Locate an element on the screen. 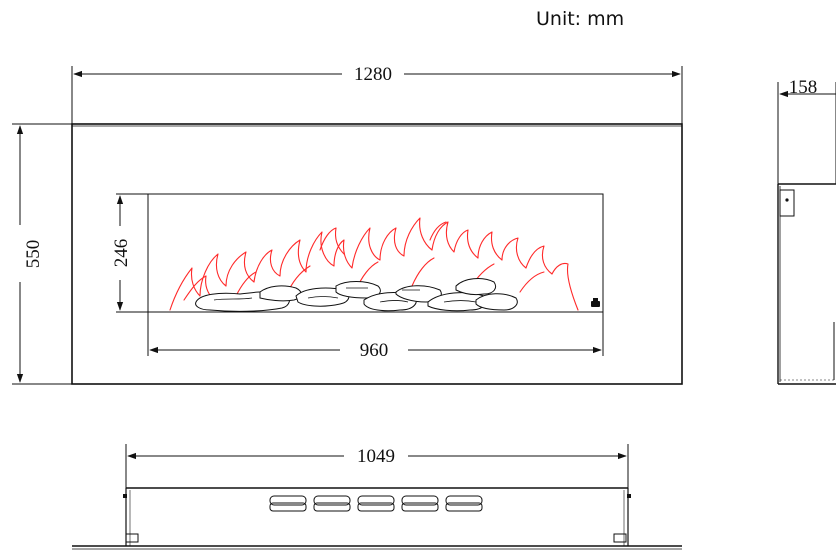  dimension-viewing-height: 246 is located at coordinates (121, 253).